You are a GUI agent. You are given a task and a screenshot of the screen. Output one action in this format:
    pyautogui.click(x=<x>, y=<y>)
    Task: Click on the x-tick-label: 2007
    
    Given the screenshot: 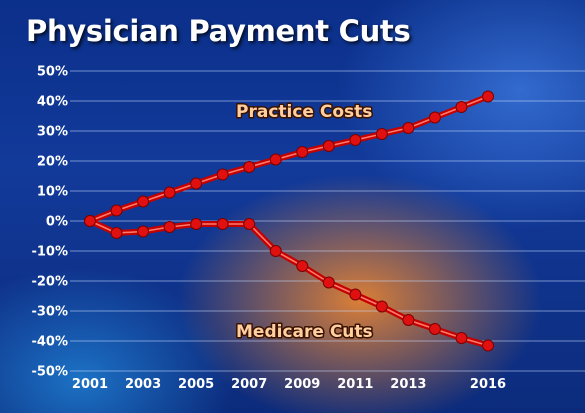 What is the action you would take?
    pyautogui.click(x=249, y=384)
    